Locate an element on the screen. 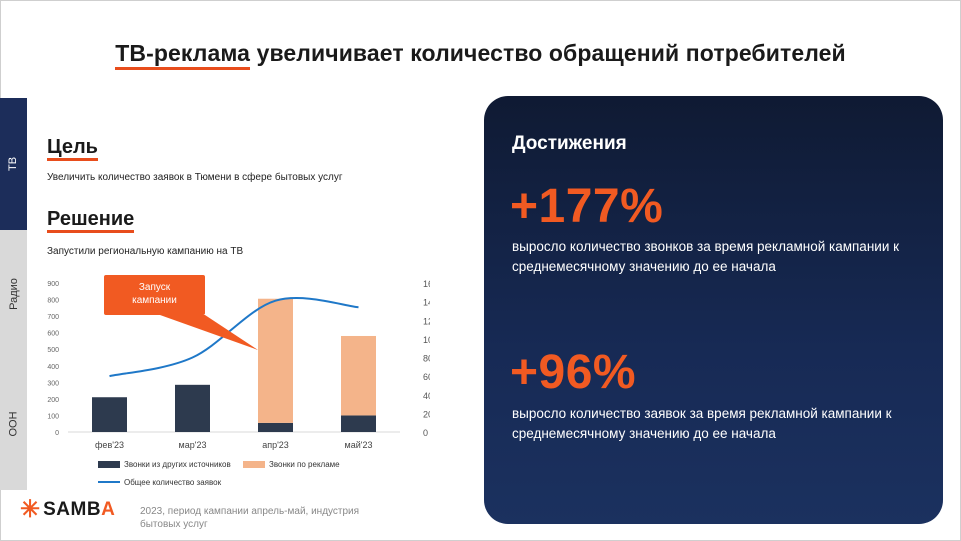  calls-growth-value: +177% is located at coordinates (587, 206).